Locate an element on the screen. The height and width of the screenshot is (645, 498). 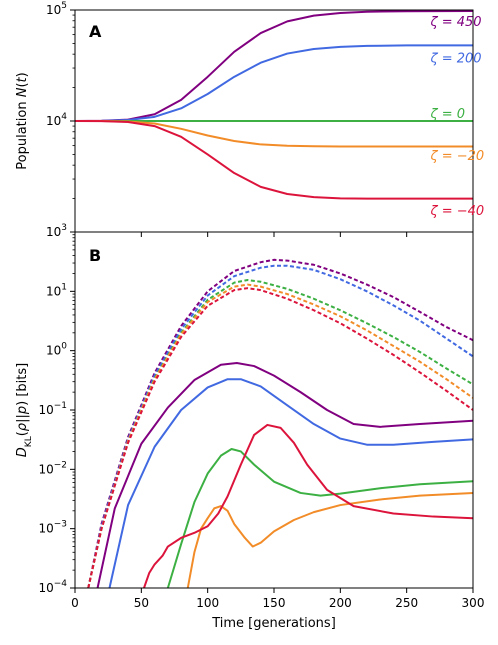
y-tick-label: 10⁴ is located at coordinates (56, 120).